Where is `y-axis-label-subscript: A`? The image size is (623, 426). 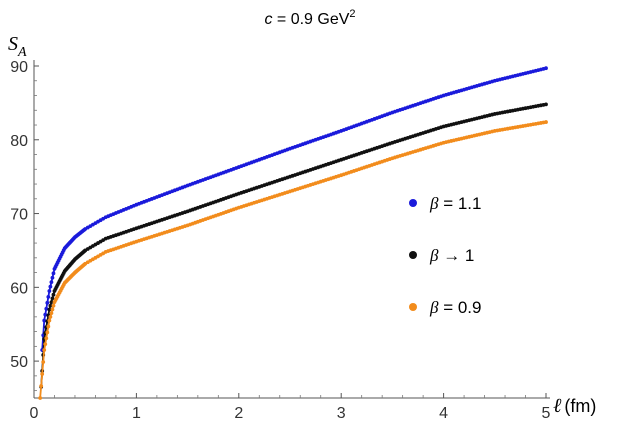 y-axis-label-subscript: A is located at coordinates (22, 52).